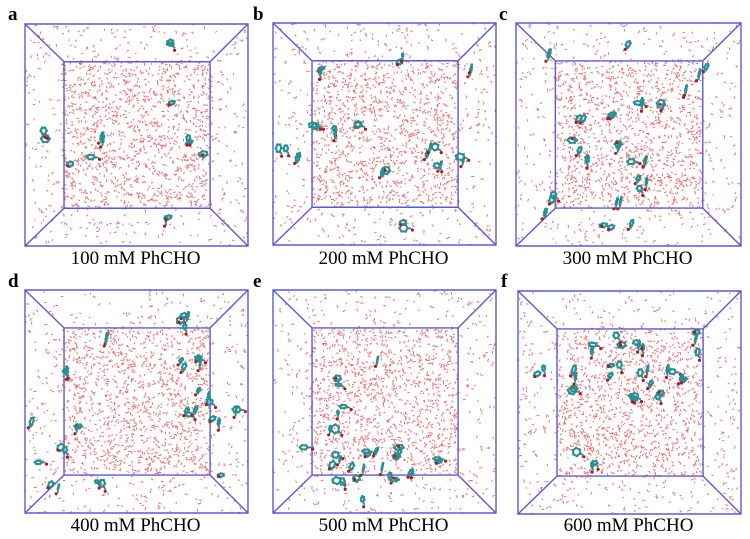 The height and width of the screenshot is (539, 750). I want to click on panel-label: c, so click(503, 14).